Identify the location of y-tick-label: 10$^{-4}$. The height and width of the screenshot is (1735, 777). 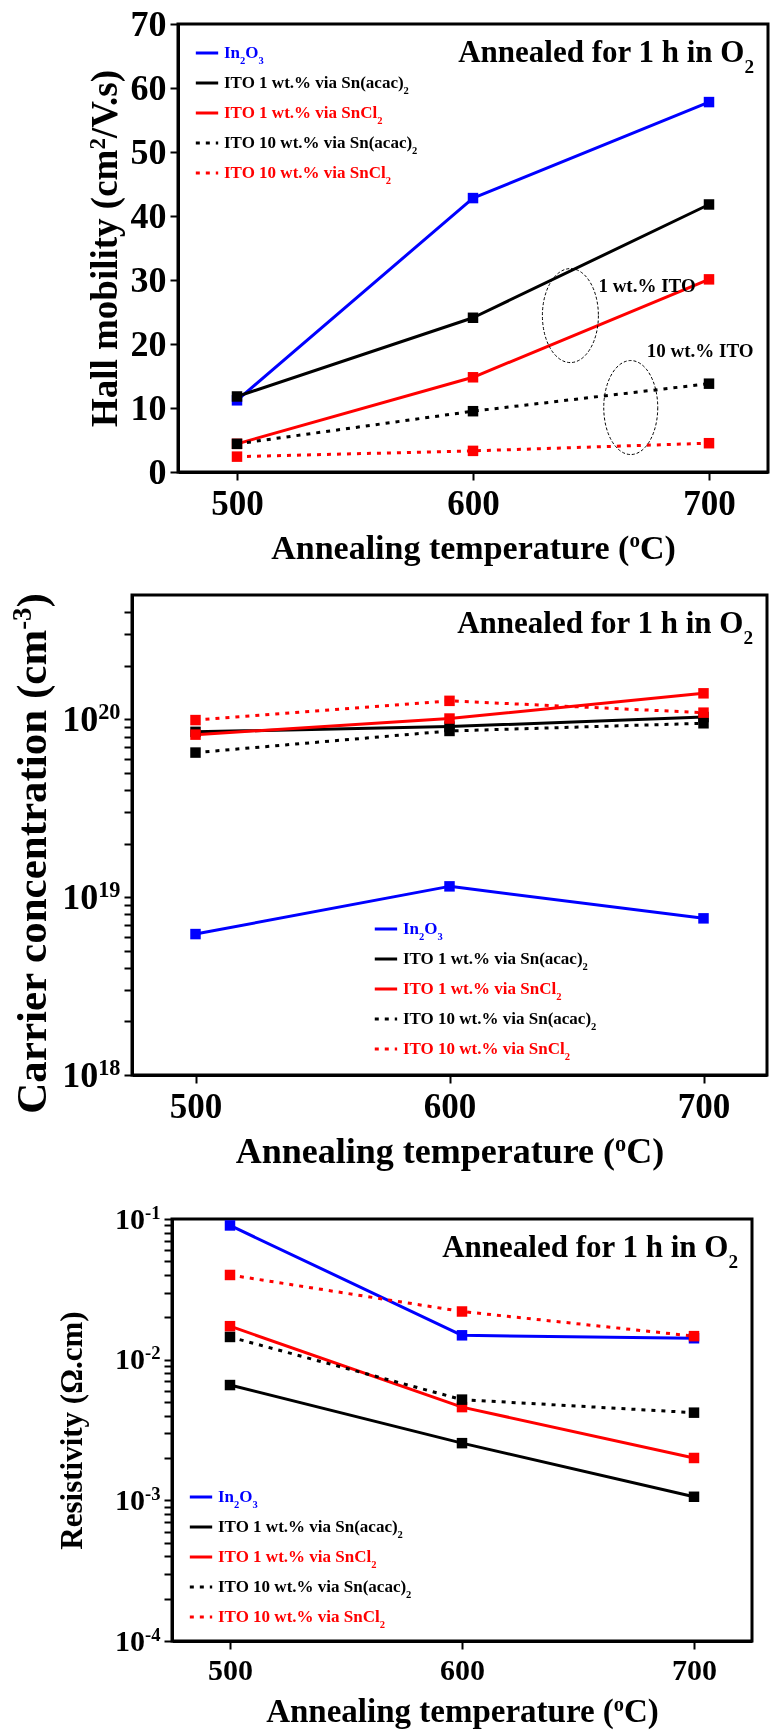
(138, 1640).